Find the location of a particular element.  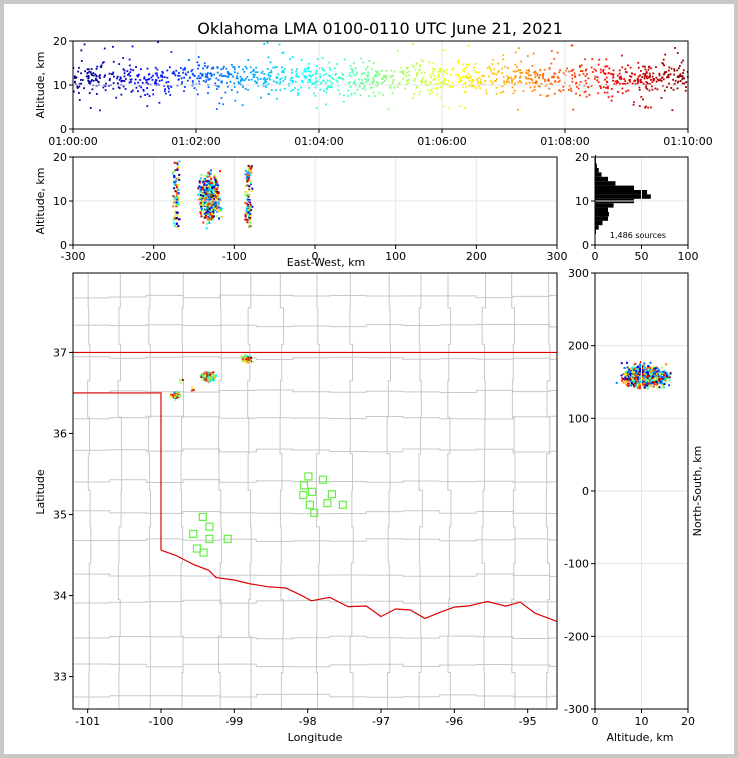

ns-tick-label: 300 is located at coordinates (578, 273).